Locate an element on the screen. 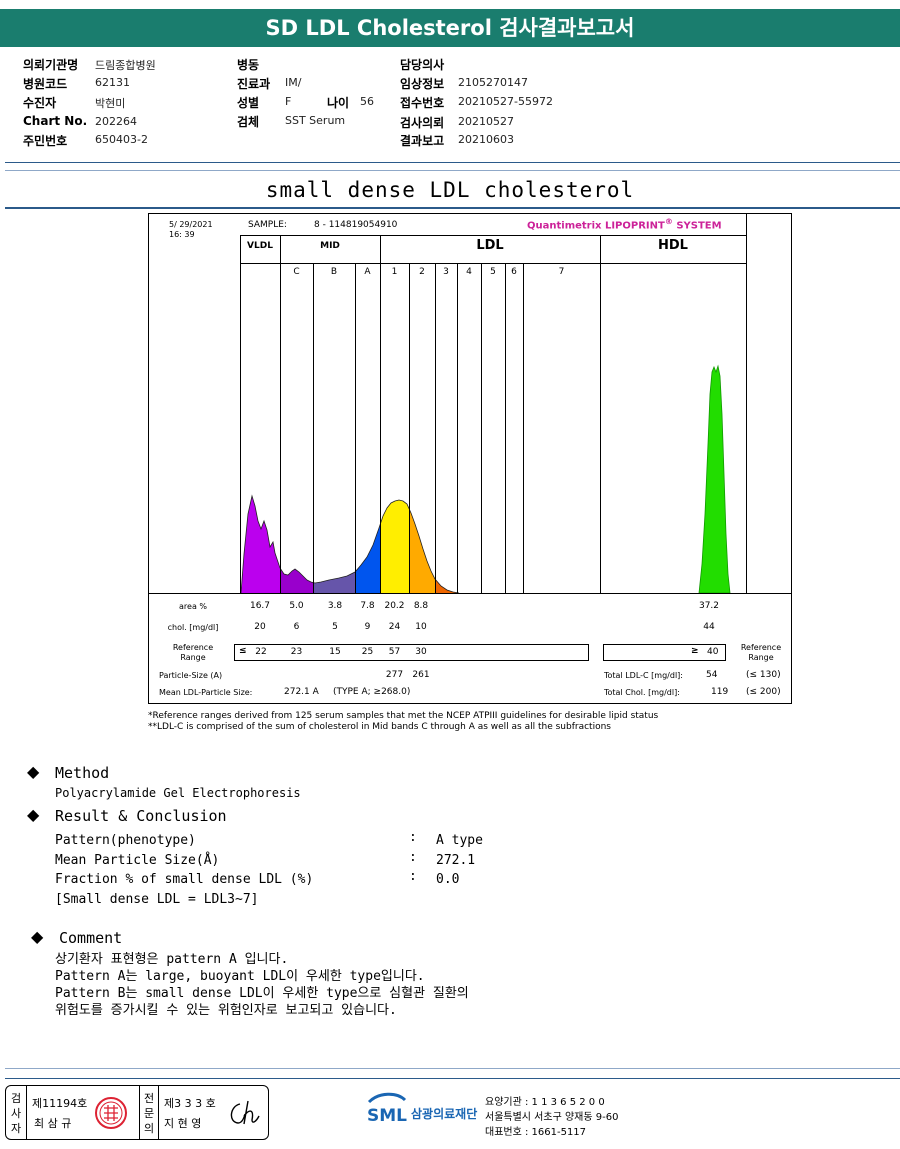 The width and height of the screenshot is (900, 1149). comment-line: 위험도를 증가시킬 수 있는 위험인자로 보고되고 있습니다. is located at coordinates (226, 1010).